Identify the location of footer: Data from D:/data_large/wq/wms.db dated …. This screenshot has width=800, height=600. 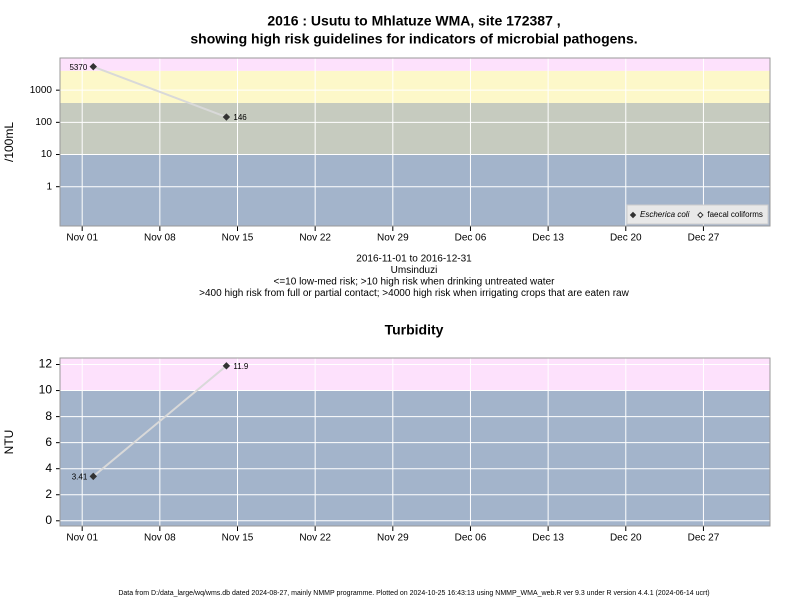
(413, 593).